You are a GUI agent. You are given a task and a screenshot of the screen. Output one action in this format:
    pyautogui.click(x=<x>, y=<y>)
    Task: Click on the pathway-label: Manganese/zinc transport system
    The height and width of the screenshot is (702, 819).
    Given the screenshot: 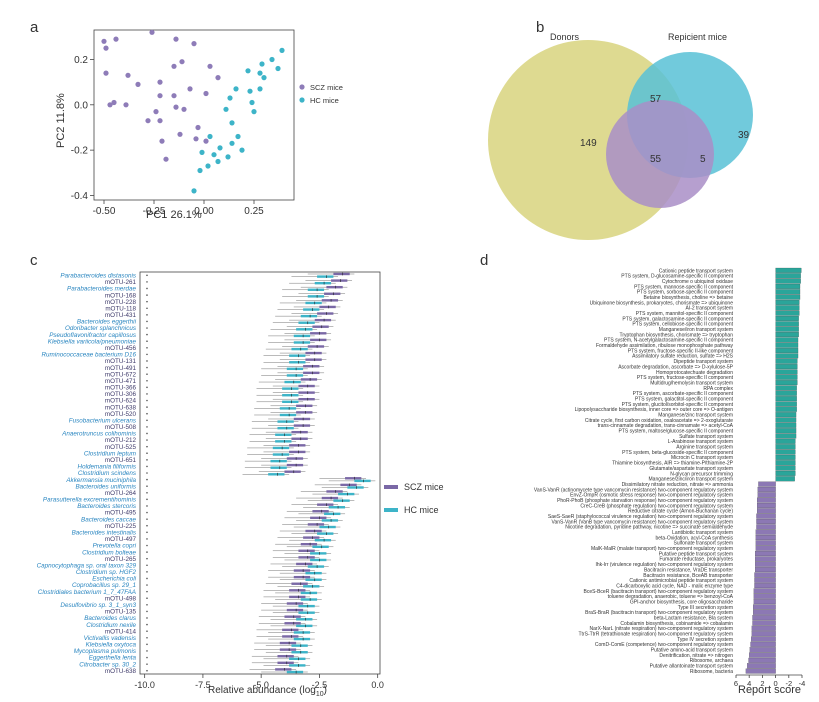 What is the action you would take?
    pyautogui.click(x=695, y=416)
    